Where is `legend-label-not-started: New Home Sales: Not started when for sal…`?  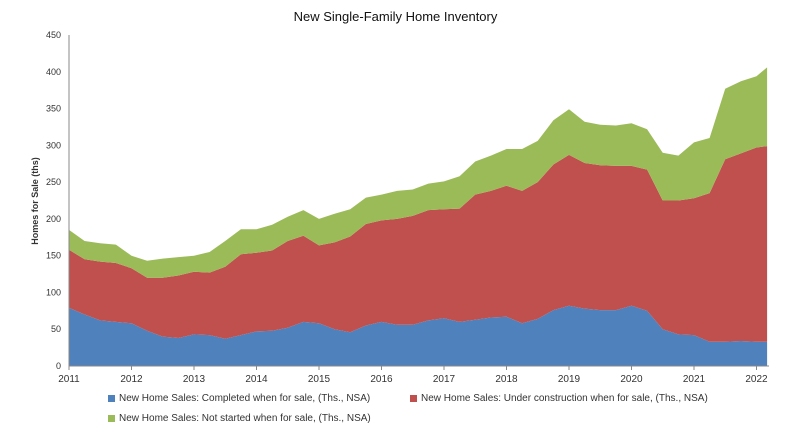 legend-label-not-started: New Home Sales: Not started when for sal… is located at coordinates (245, 418).